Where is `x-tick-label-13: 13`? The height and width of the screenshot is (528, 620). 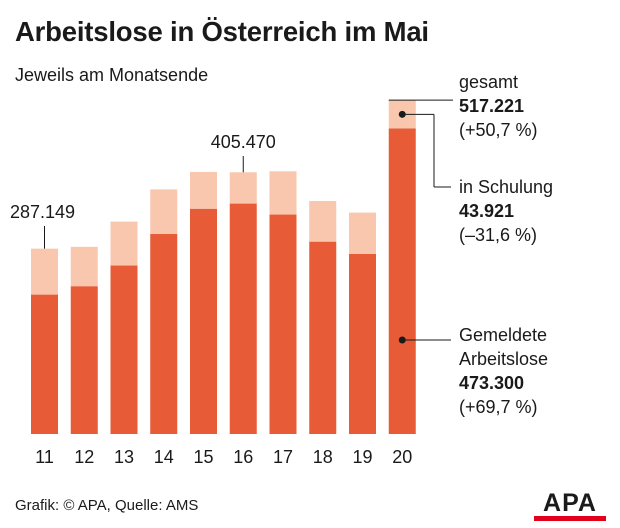 x-tick-label-13: 13 is located at coordinates (124, 457).